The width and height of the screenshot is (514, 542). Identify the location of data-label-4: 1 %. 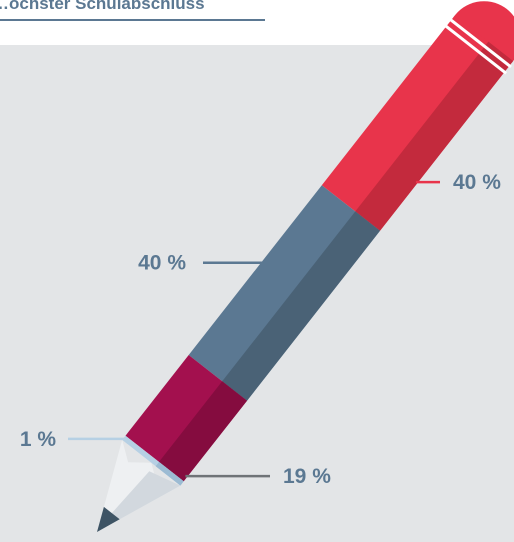
(38, 439).